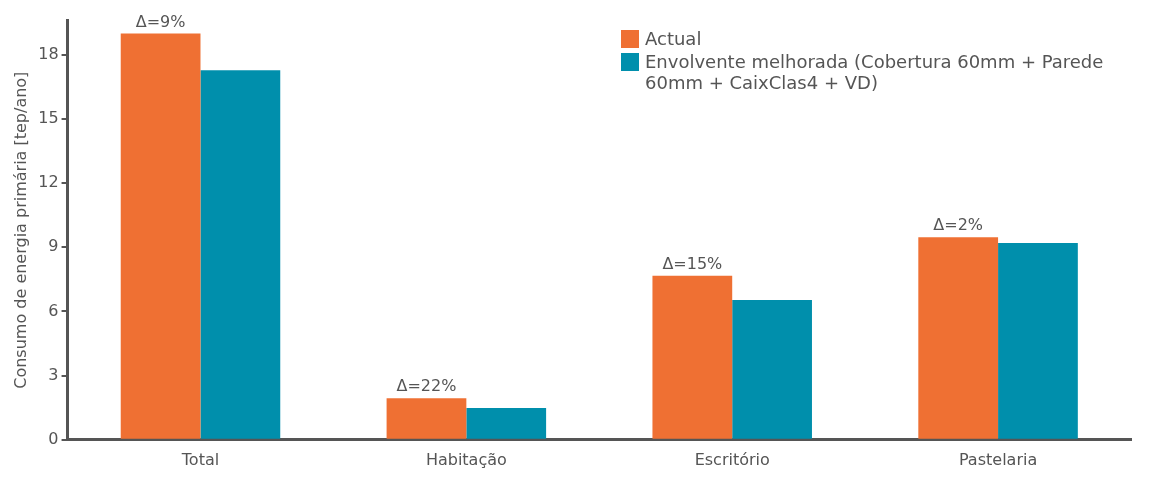  I want to click on x-tick-label: Habitação, so click(466, 459).